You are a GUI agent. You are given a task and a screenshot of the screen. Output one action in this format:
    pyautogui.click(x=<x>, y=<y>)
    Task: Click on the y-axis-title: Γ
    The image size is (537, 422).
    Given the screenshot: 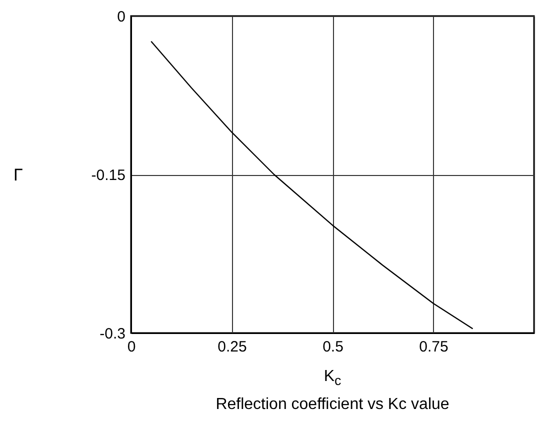 What is the action you would take?
    pyautogui.click(x=18, y=175)
    